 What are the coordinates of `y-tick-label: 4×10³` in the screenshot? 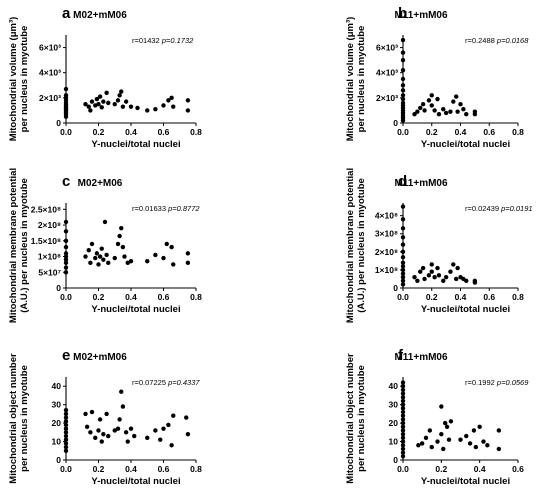 It's located at (50, 73).